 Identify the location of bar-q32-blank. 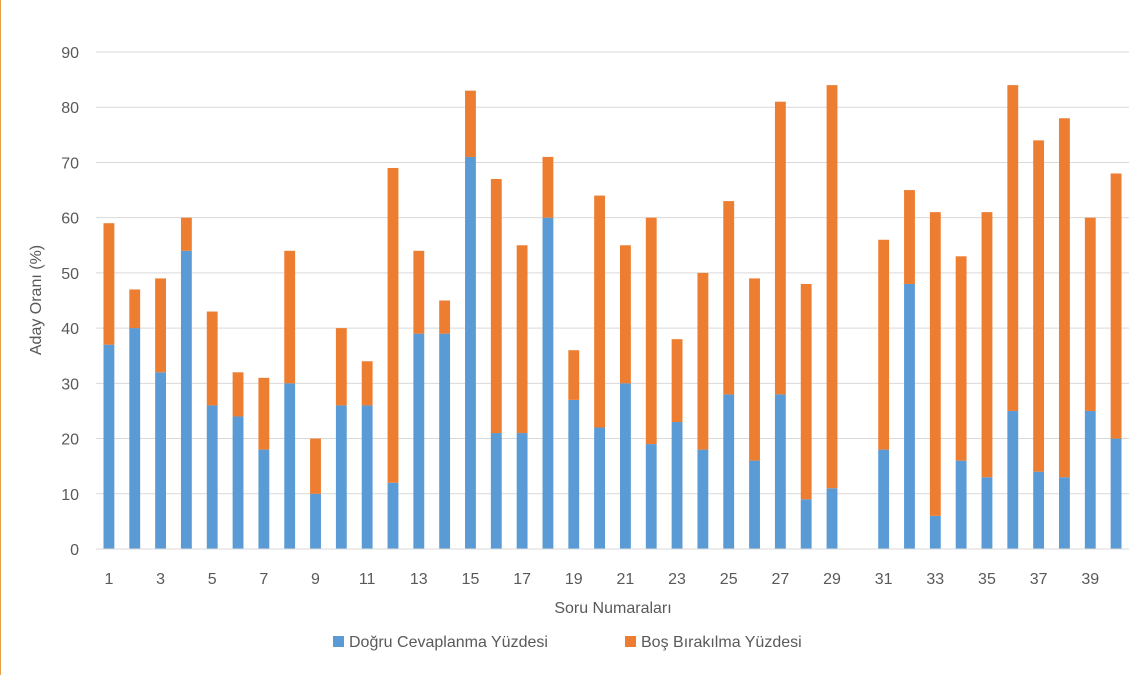
(909, 237).